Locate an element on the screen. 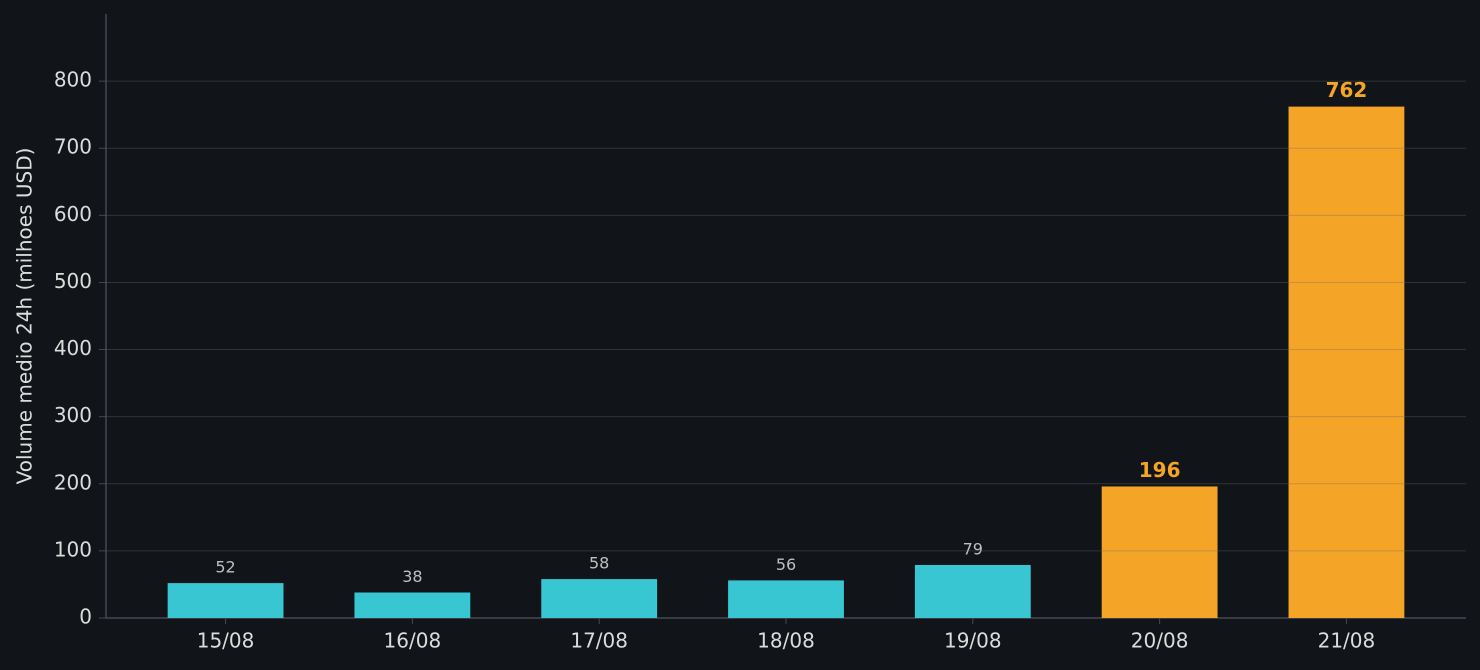 The image size is (1480, 670). x-tick-label: 15/08 is located at coordinates (226, 641).